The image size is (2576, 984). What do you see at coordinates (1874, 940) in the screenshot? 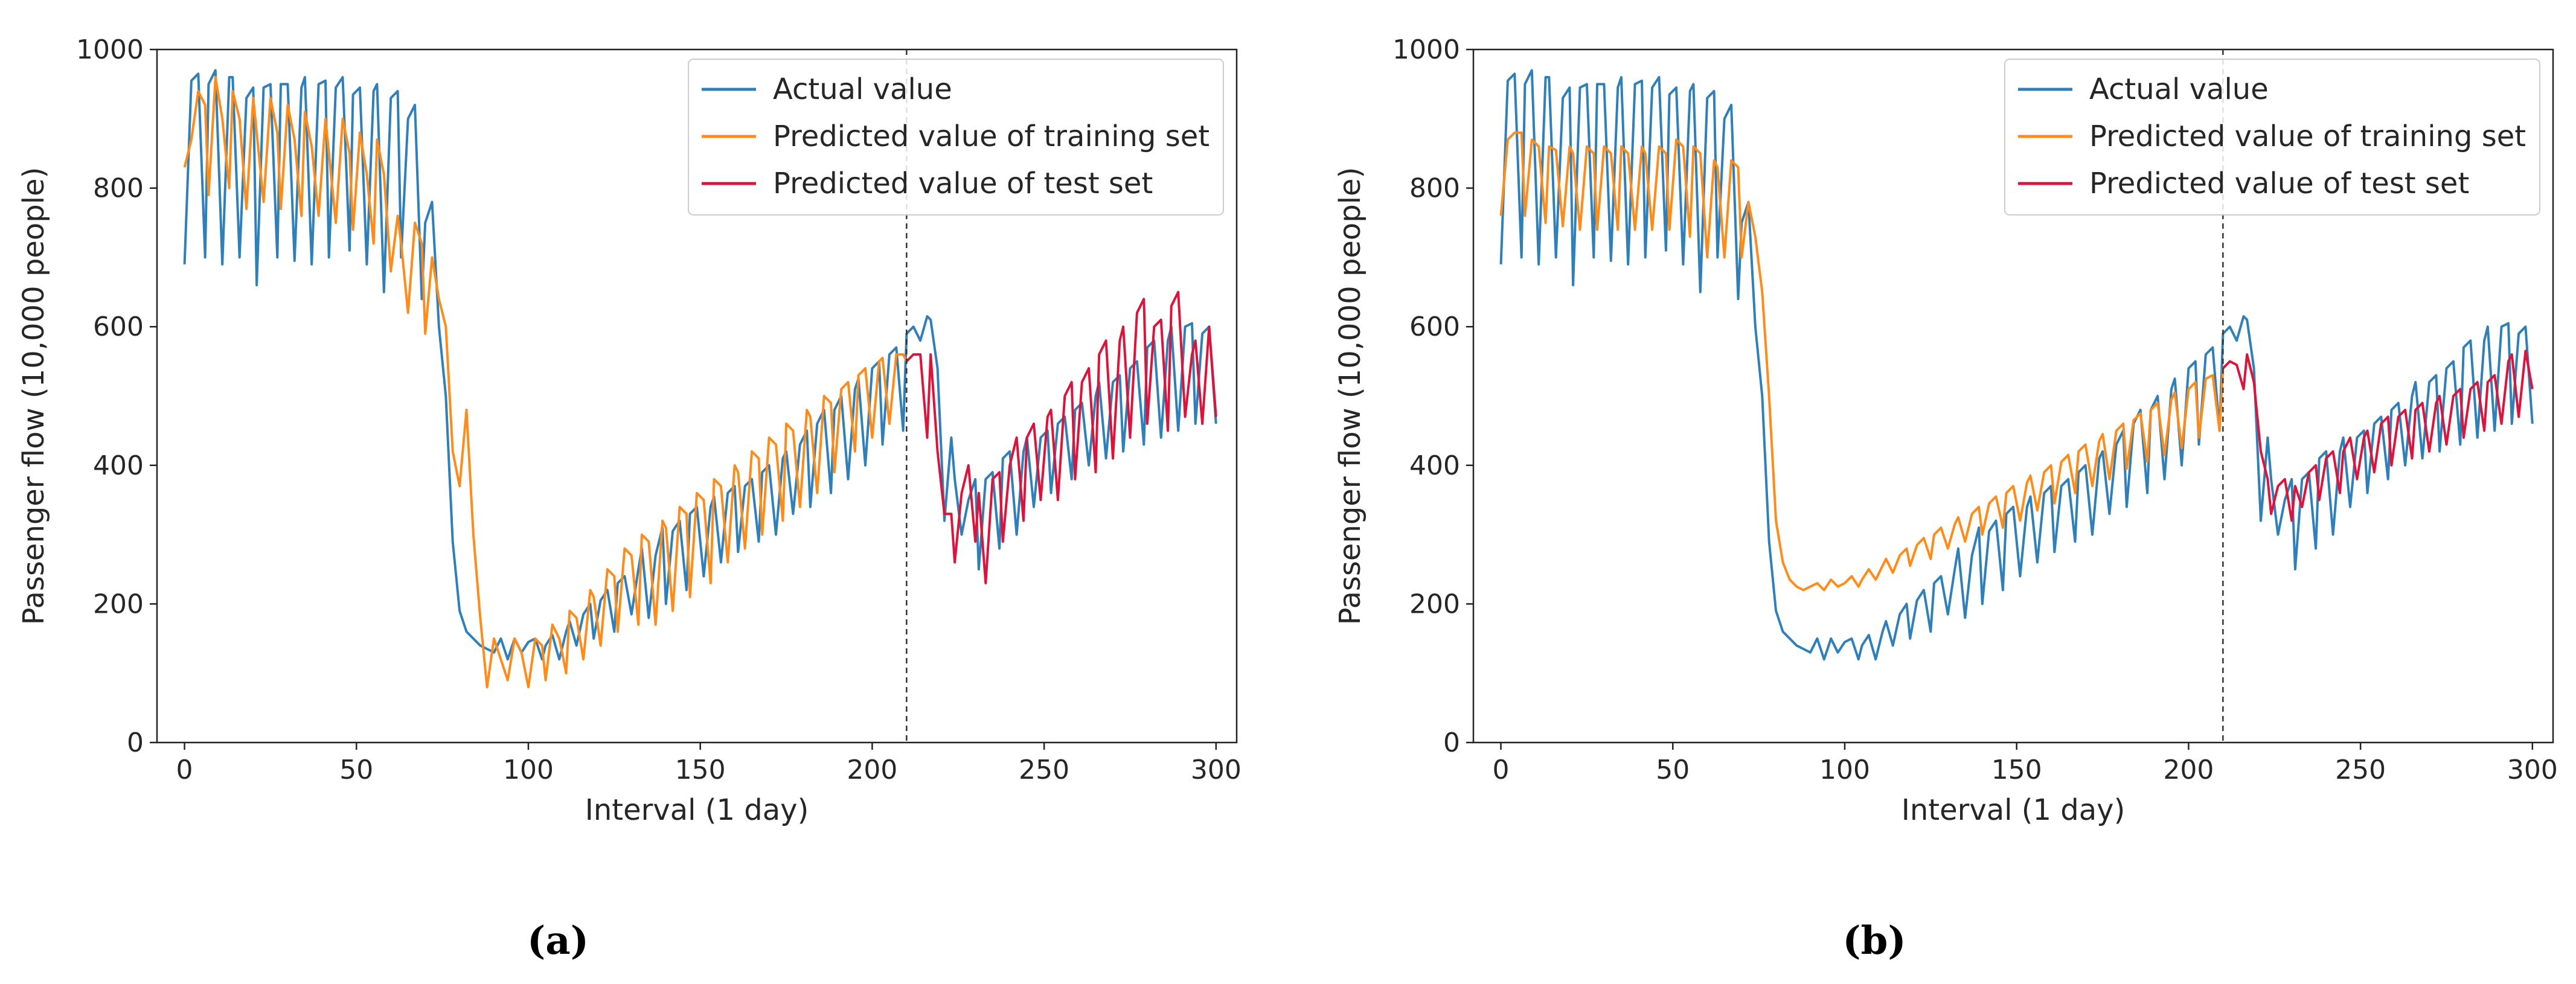
I see `chart-caption: (b)` at bounding box center [1874, 940].